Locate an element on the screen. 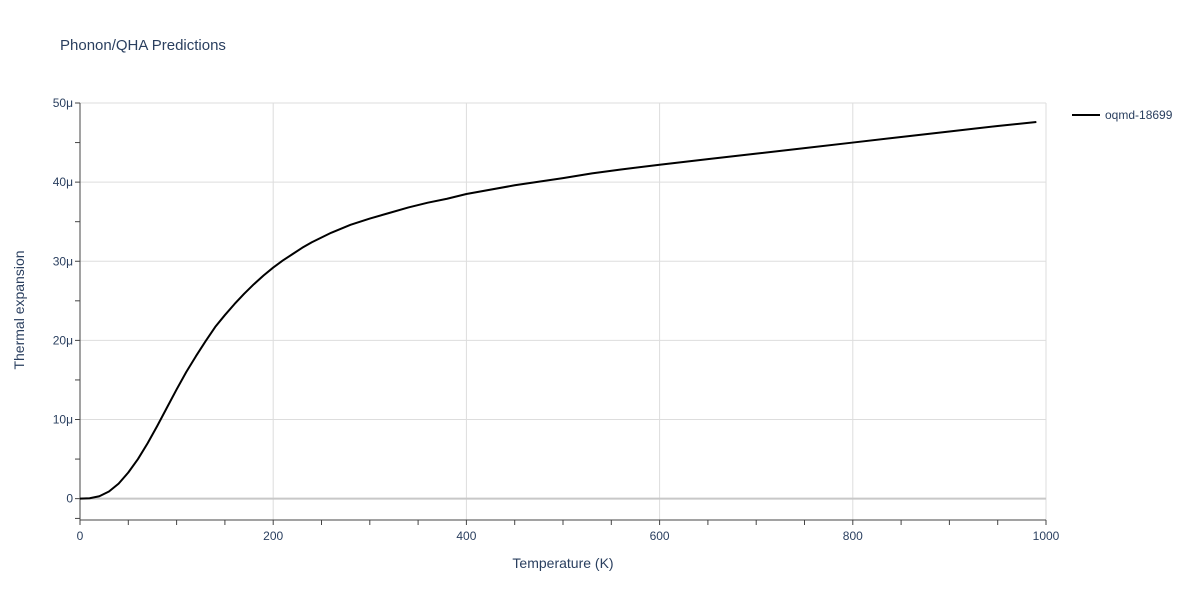 The image size is (1200, 600). y-tick-label: 30μ is located at coordinates (63, 261).